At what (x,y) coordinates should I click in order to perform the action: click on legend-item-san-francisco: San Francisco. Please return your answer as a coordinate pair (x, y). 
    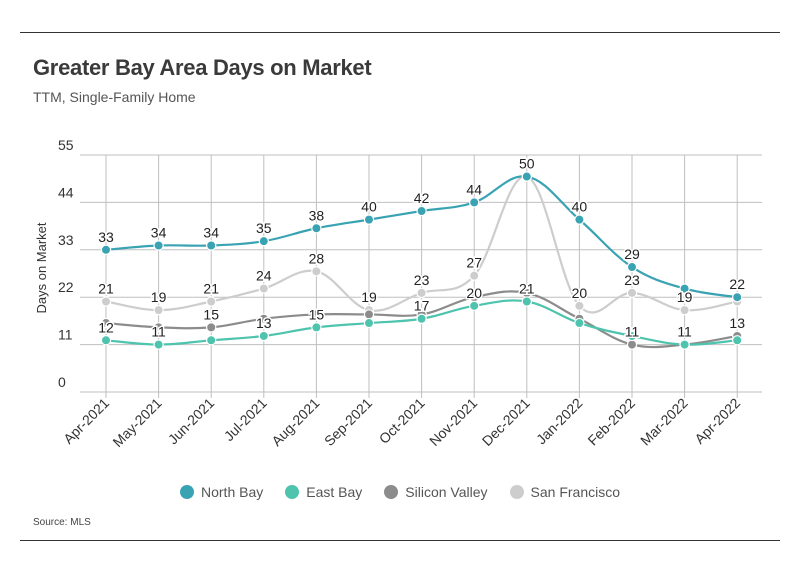
    Looking at the image, I should click on (564, 492).